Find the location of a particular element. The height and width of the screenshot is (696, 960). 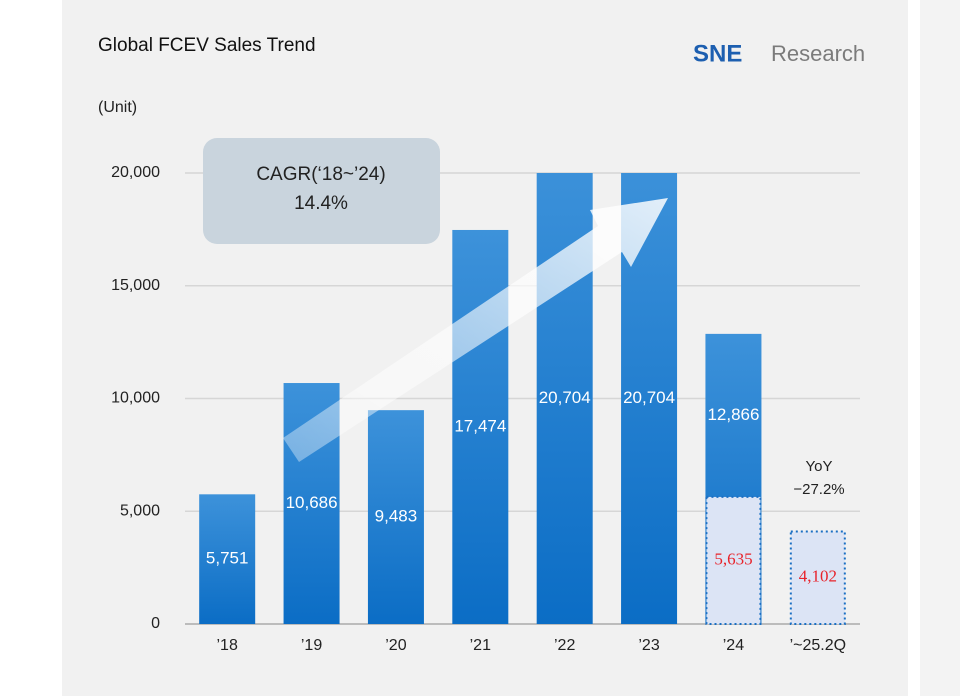

y-tick-label: 0 is located at coordinates (155, 623).